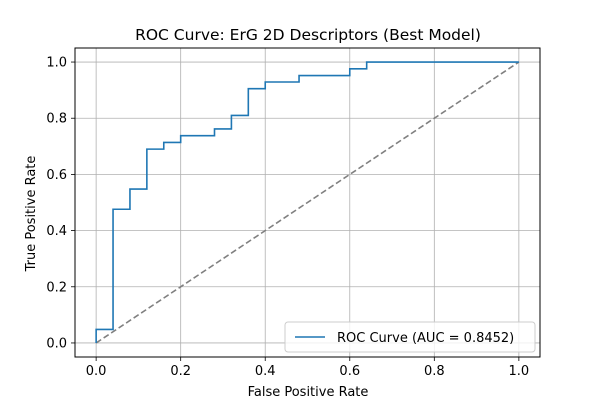 This screenshot has height=400, width=600. I want to click on x-tick-label: 0.6, so click(349, 371).